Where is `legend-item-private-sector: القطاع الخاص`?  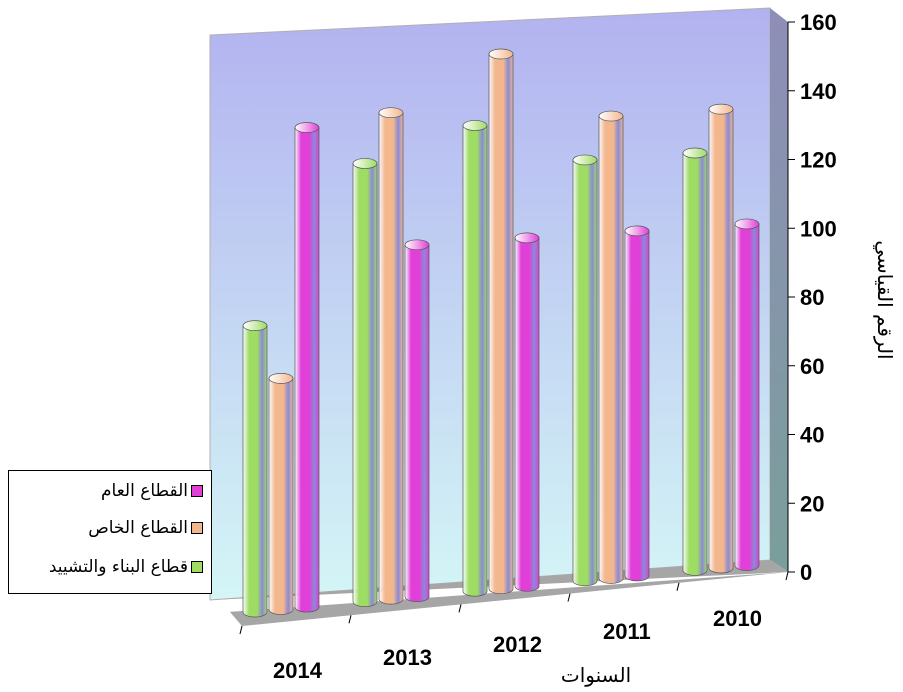
legend-item-private-sector: القطاع الخاص is located at coordinates (145, 528).